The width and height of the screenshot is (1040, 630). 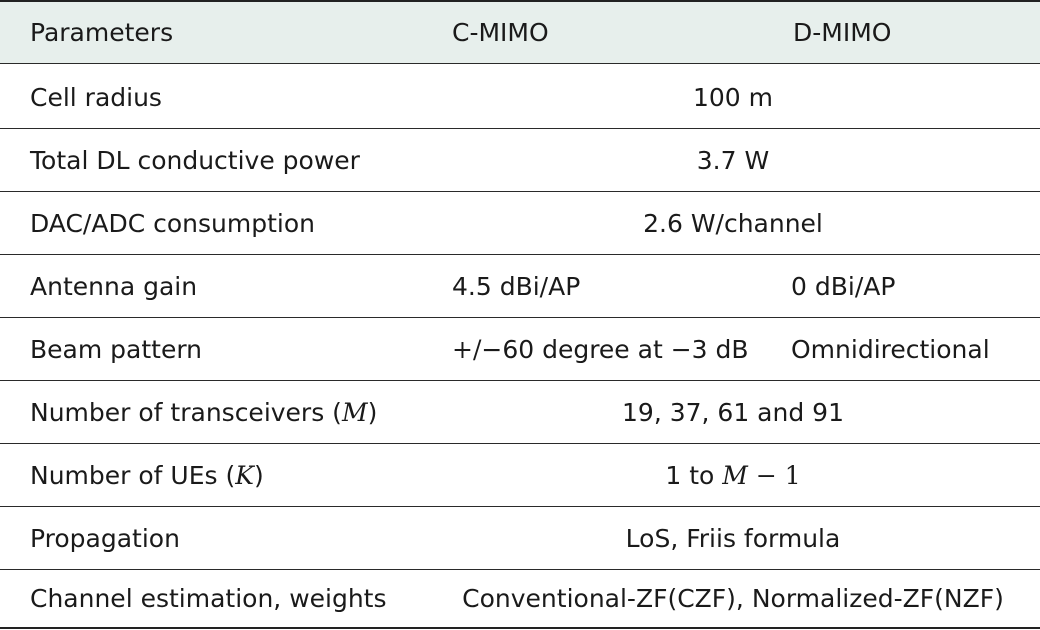 I want to click on param-antenna-gain: Antenna gain, so click(x=114, y=286).